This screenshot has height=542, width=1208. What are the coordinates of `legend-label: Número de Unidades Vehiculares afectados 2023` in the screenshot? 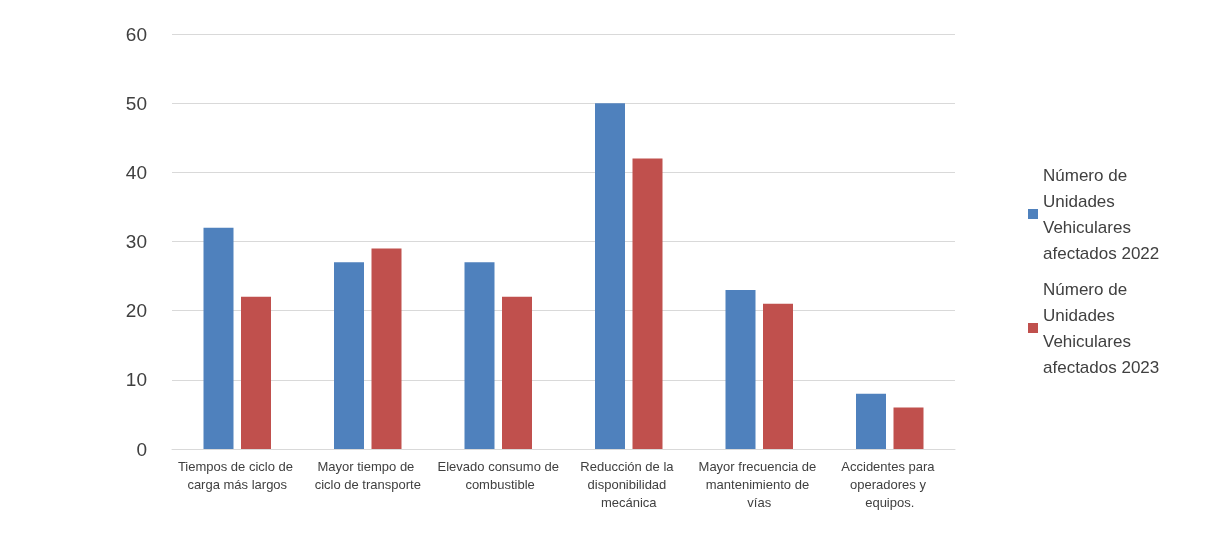 It's located at (1101, 328).